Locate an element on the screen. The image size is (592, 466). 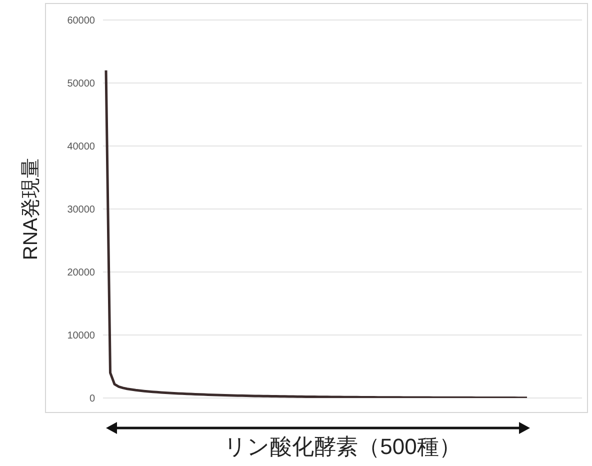
x-axis-title: リン酸化酵素（500種） is located at coordinates (342, 446).